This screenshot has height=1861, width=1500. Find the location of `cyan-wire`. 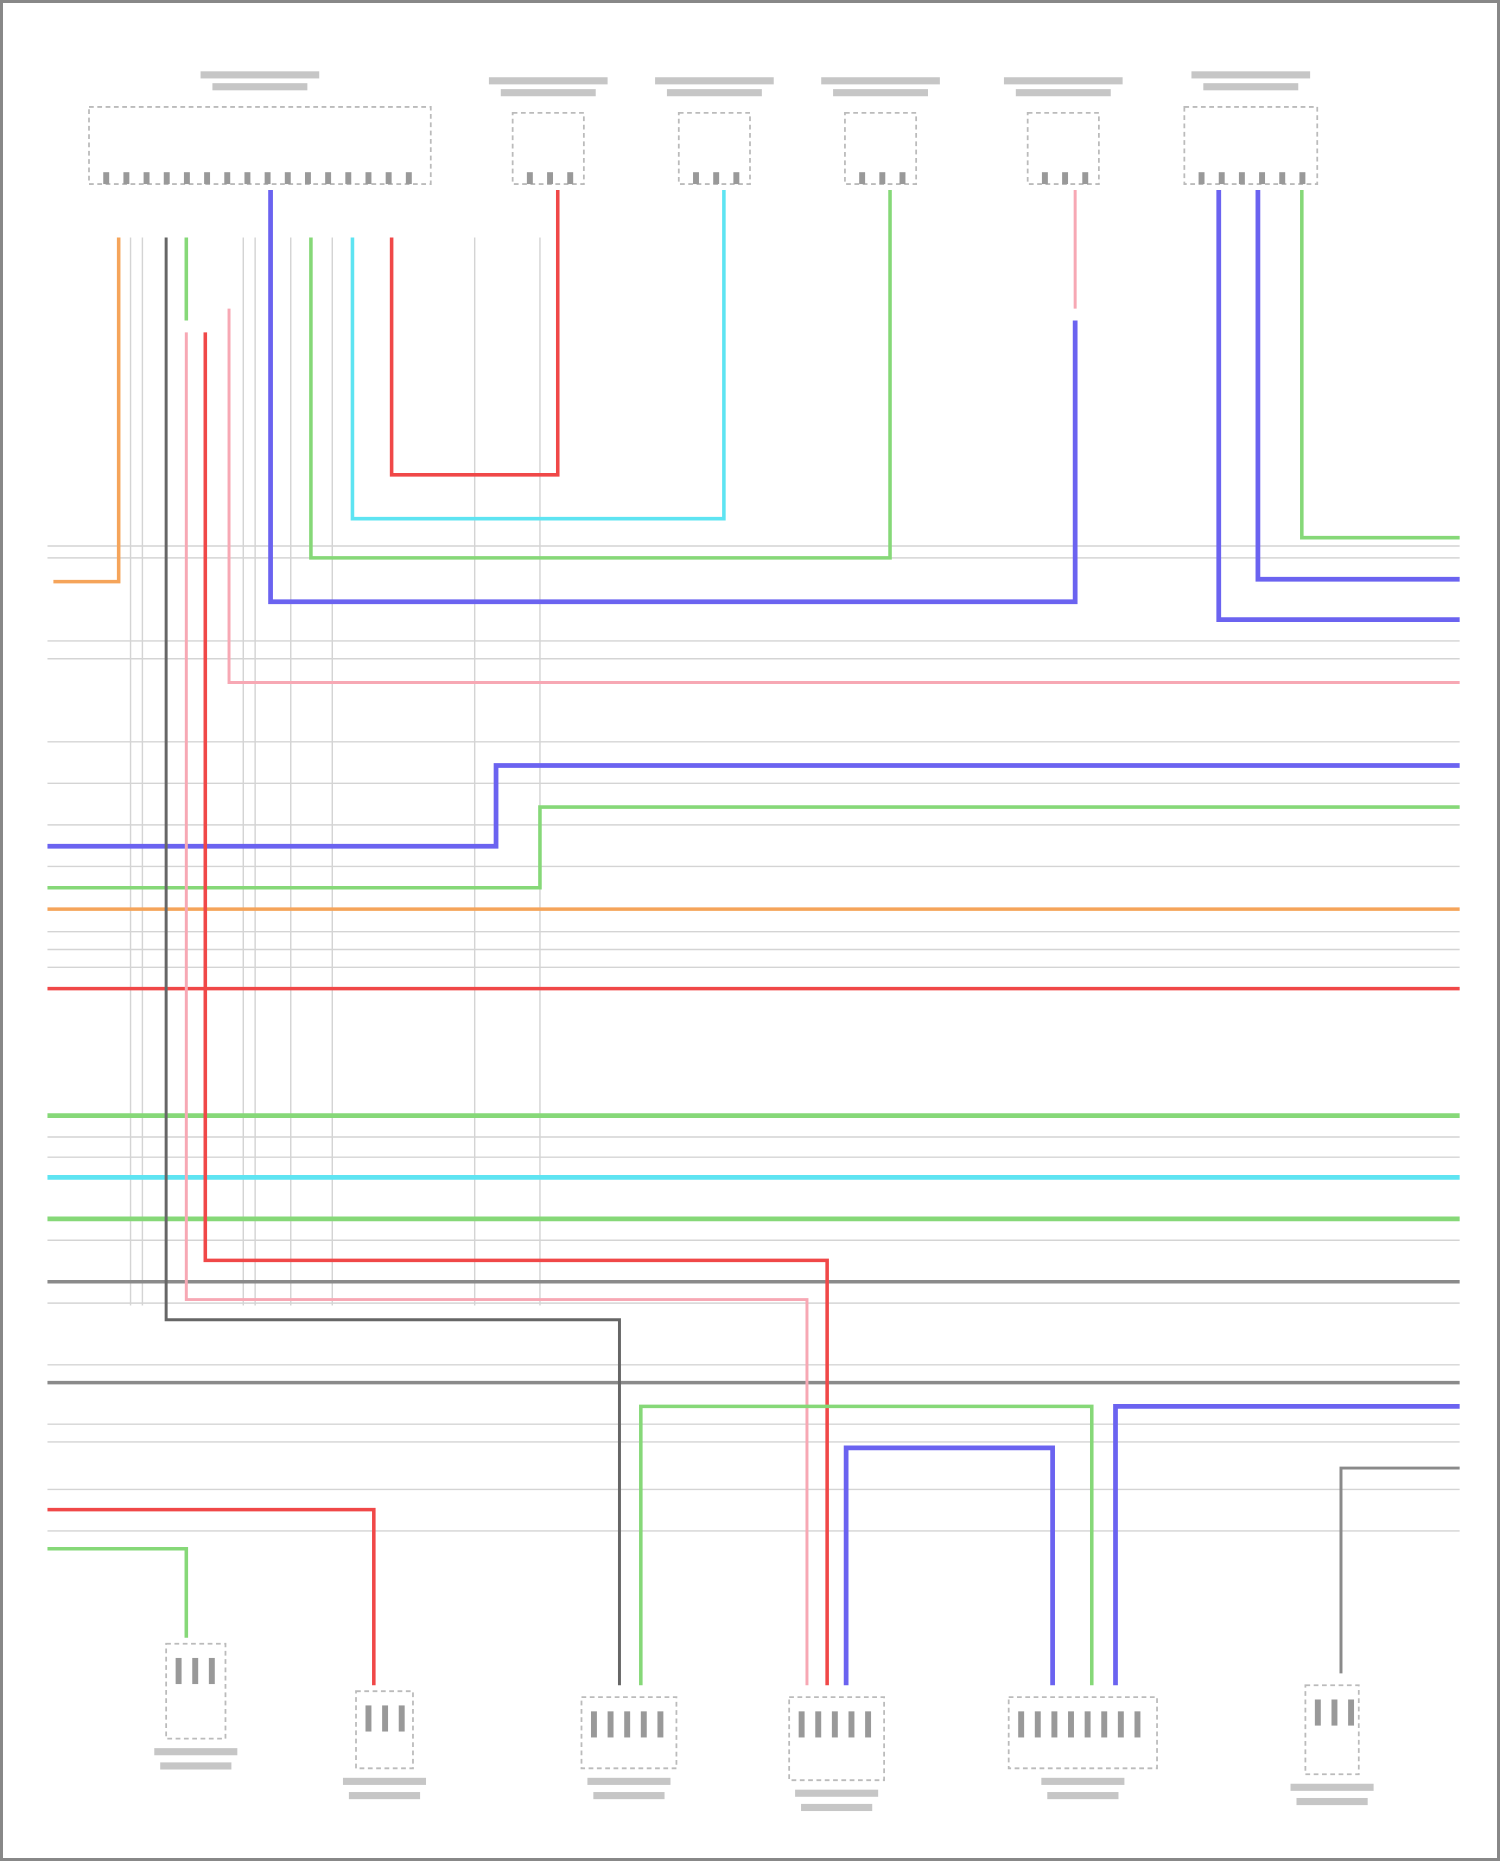

cyan-wire is located at coordinates (538, 355).